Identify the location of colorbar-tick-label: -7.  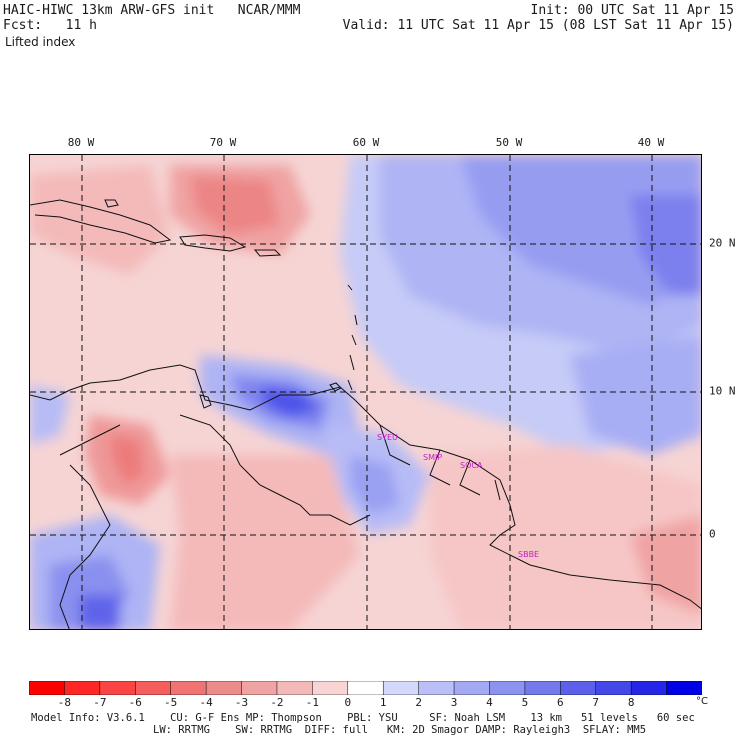
(100, 702).